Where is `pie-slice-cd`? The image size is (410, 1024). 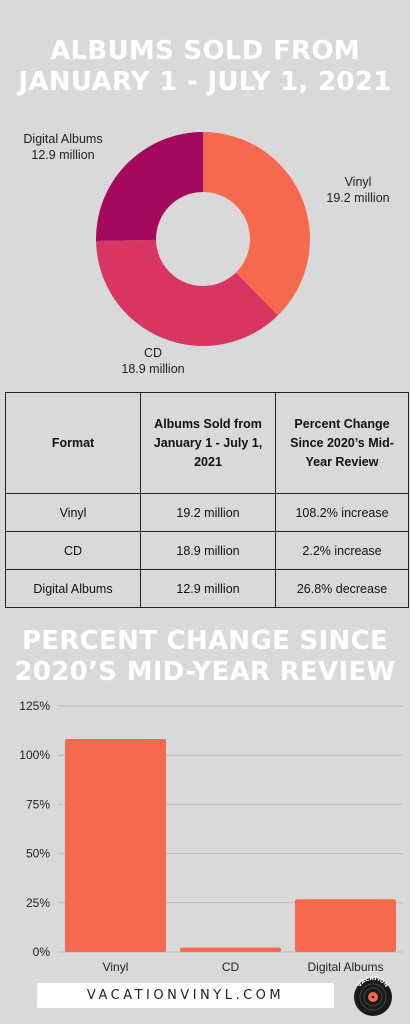 pie-slice-cd is located at coordinates (187, 292).